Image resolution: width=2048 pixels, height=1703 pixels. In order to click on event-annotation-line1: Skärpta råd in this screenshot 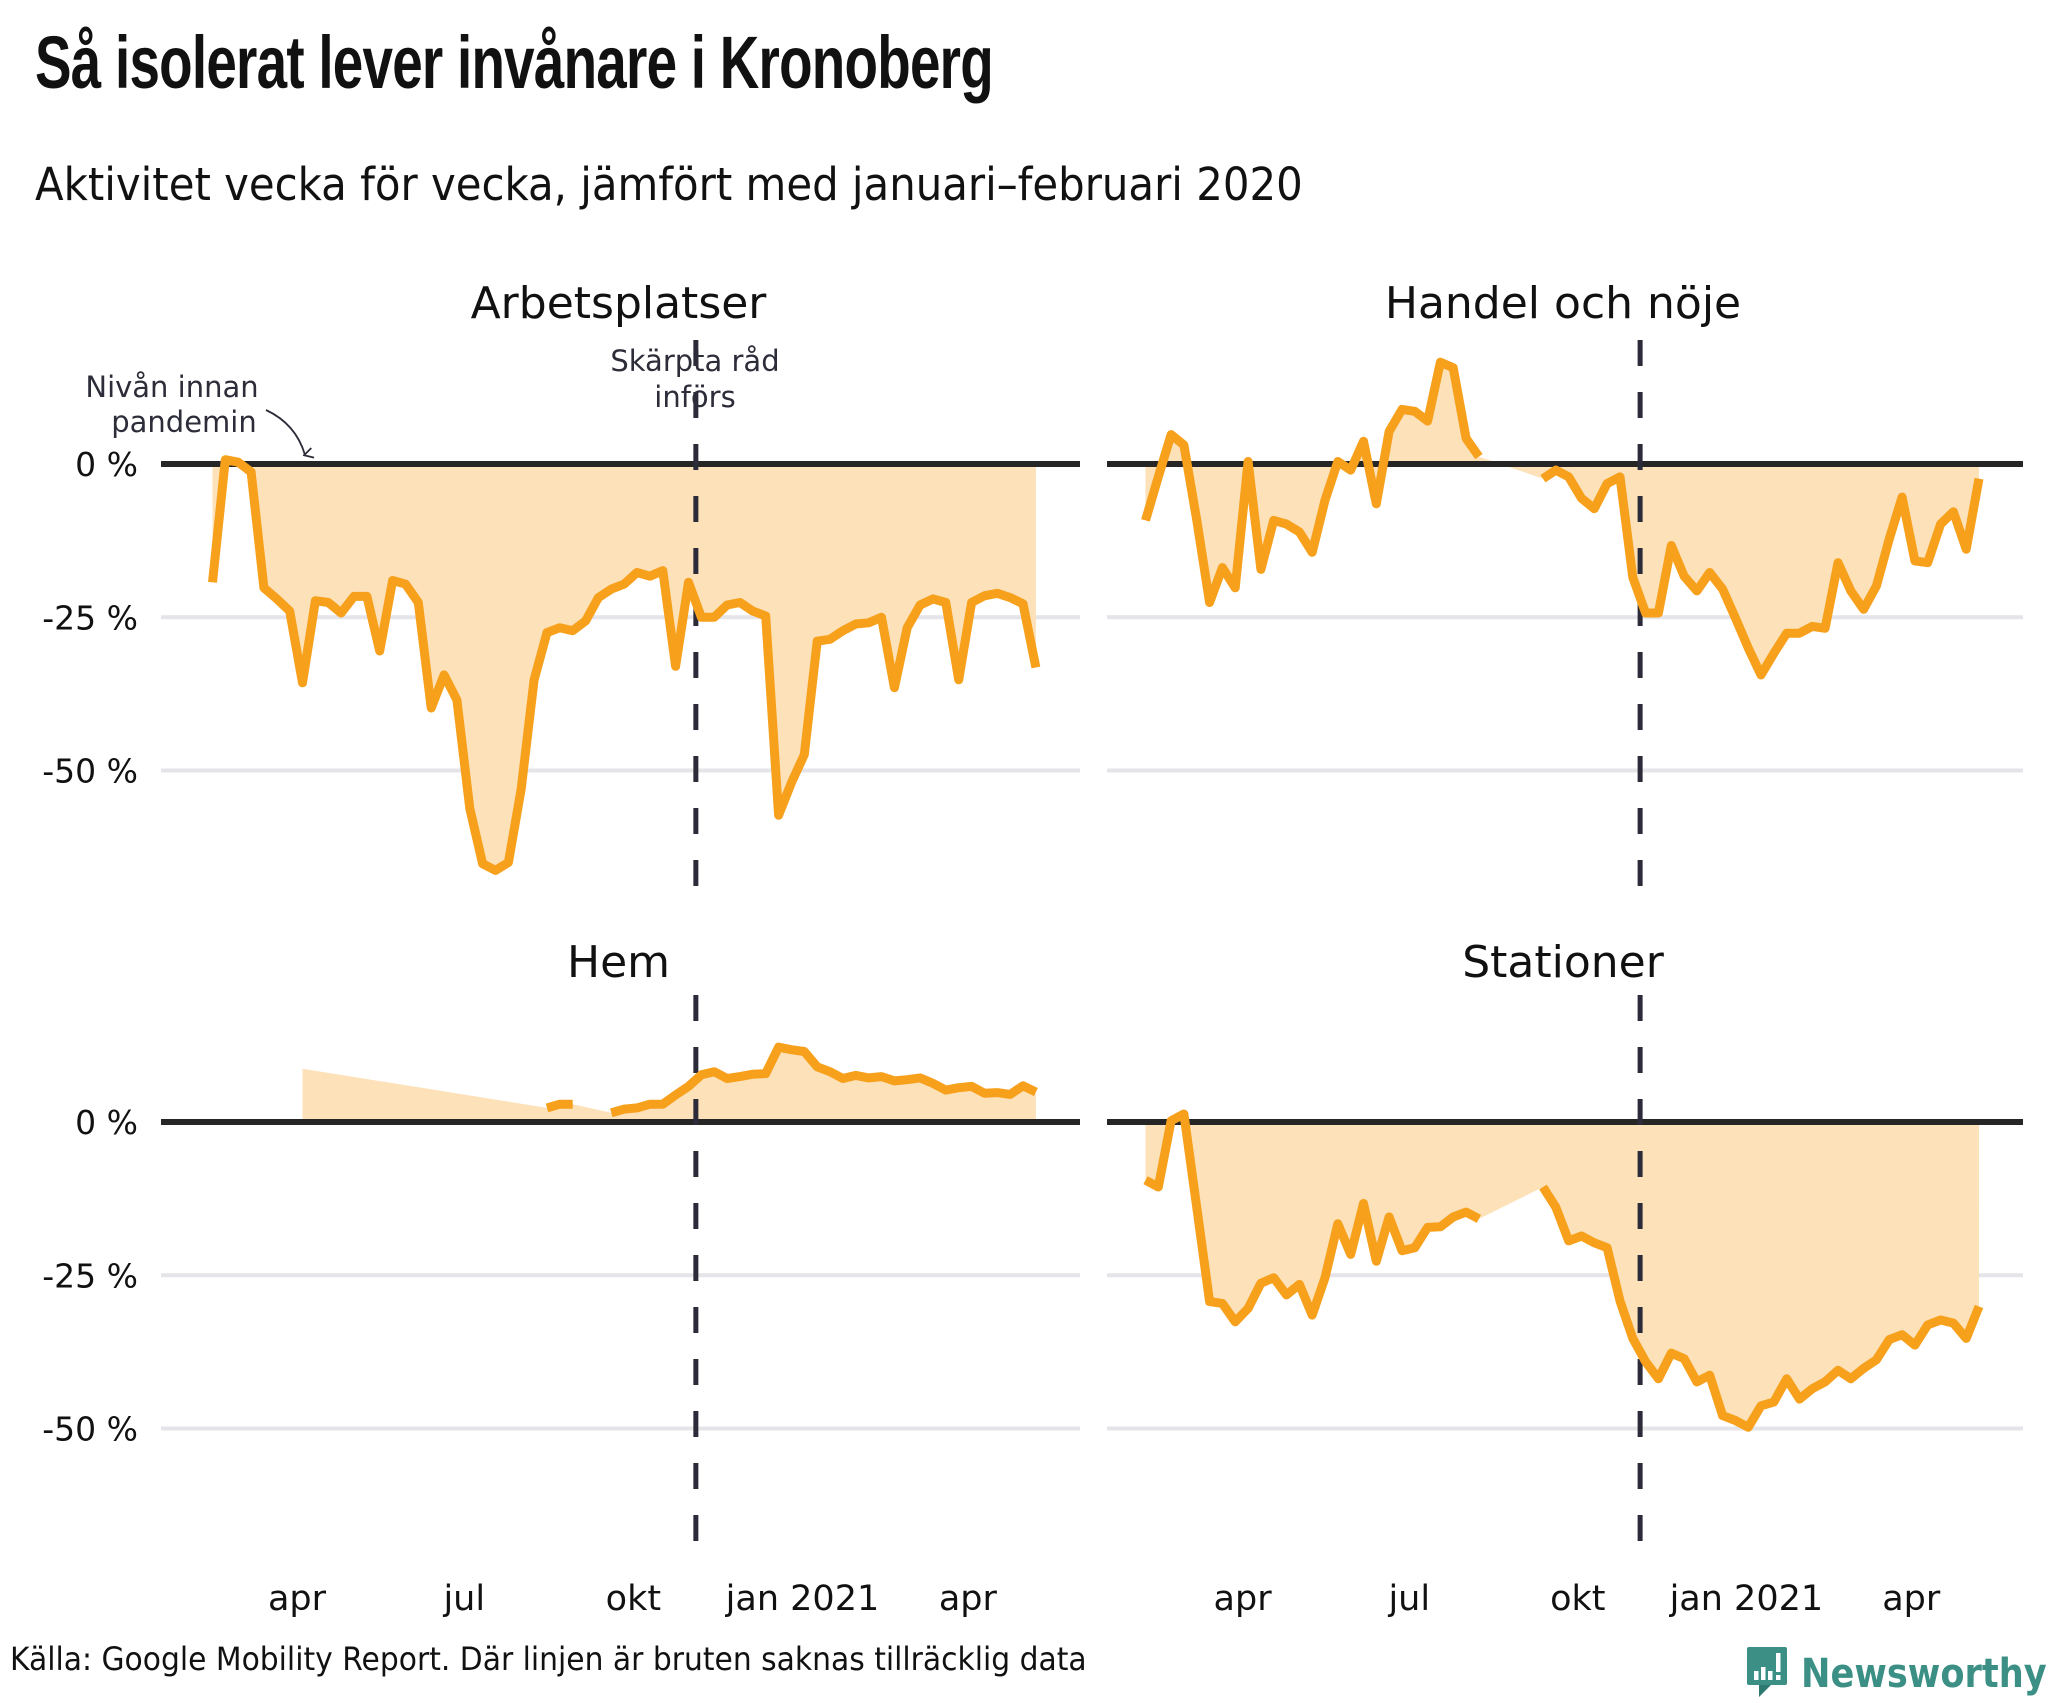, I will do `click(694, 361)`.